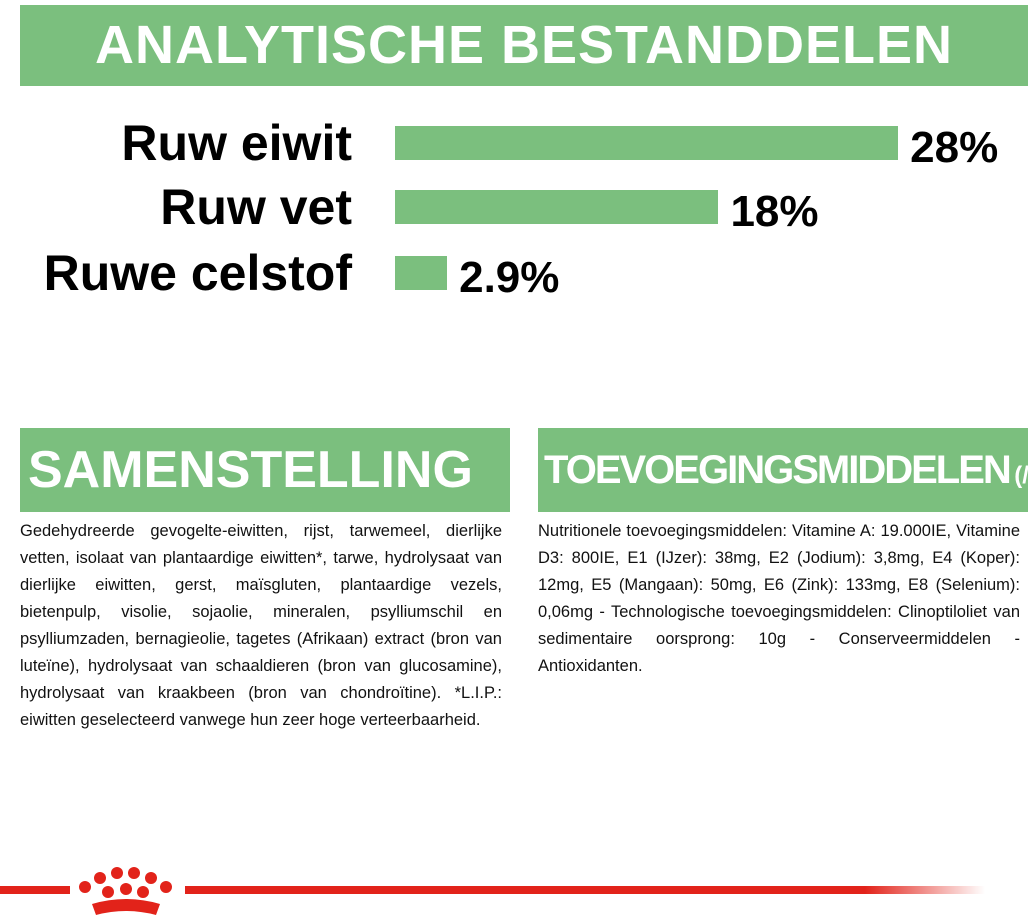 Image resolution: width=1030 pixels, height=919 pixels. What do you see at coordinates (256, 207) in the screenshot?
I see `nutrient-label: Ruw vet` at bounding box center [256, 207].